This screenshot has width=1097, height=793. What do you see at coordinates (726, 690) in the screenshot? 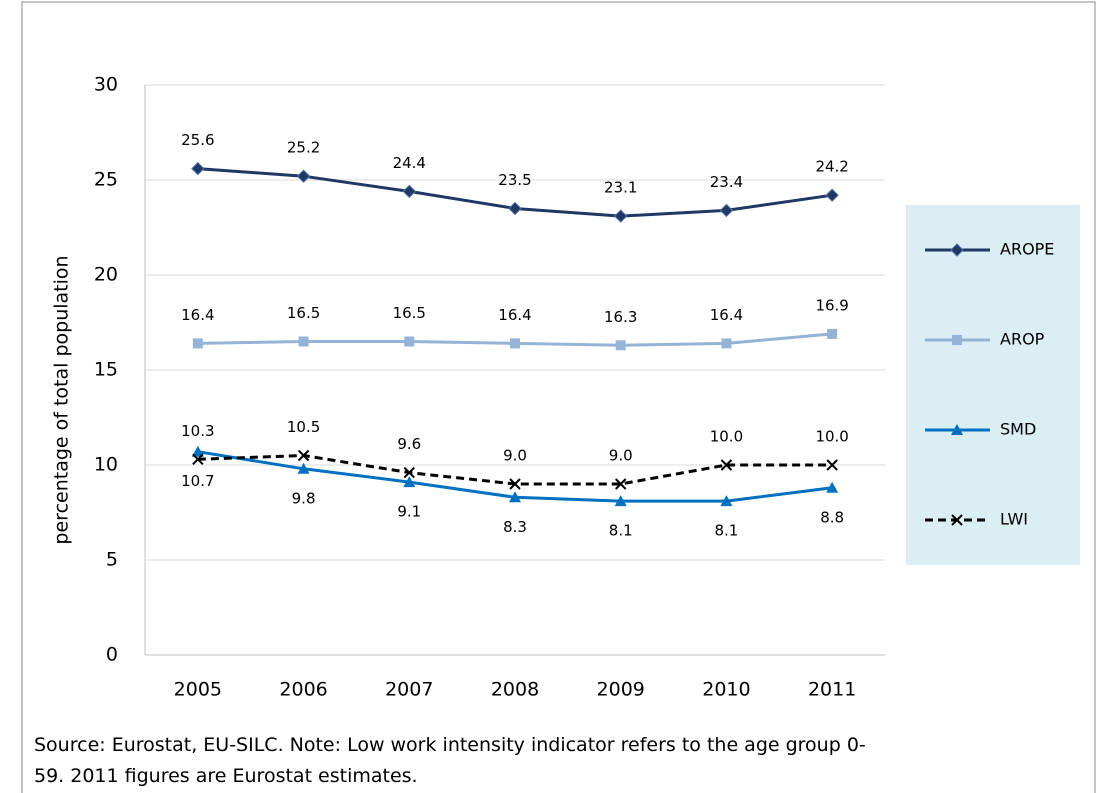
I see `x-tick-label: 2010` at bounding box center [726, 690].